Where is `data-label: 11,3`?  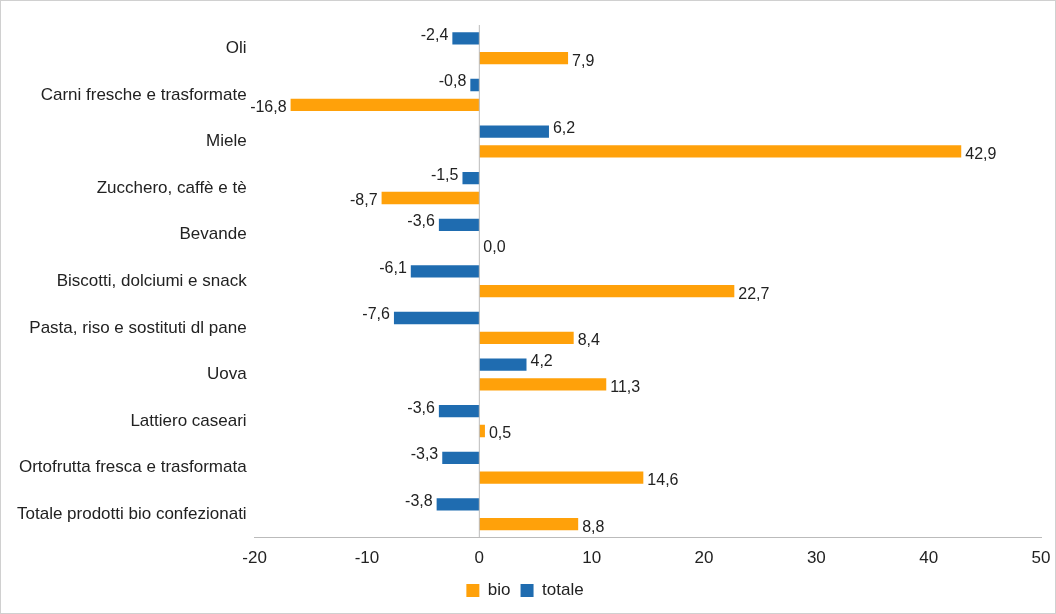 data-label: 11,3 is located at coordinates (625, 386).